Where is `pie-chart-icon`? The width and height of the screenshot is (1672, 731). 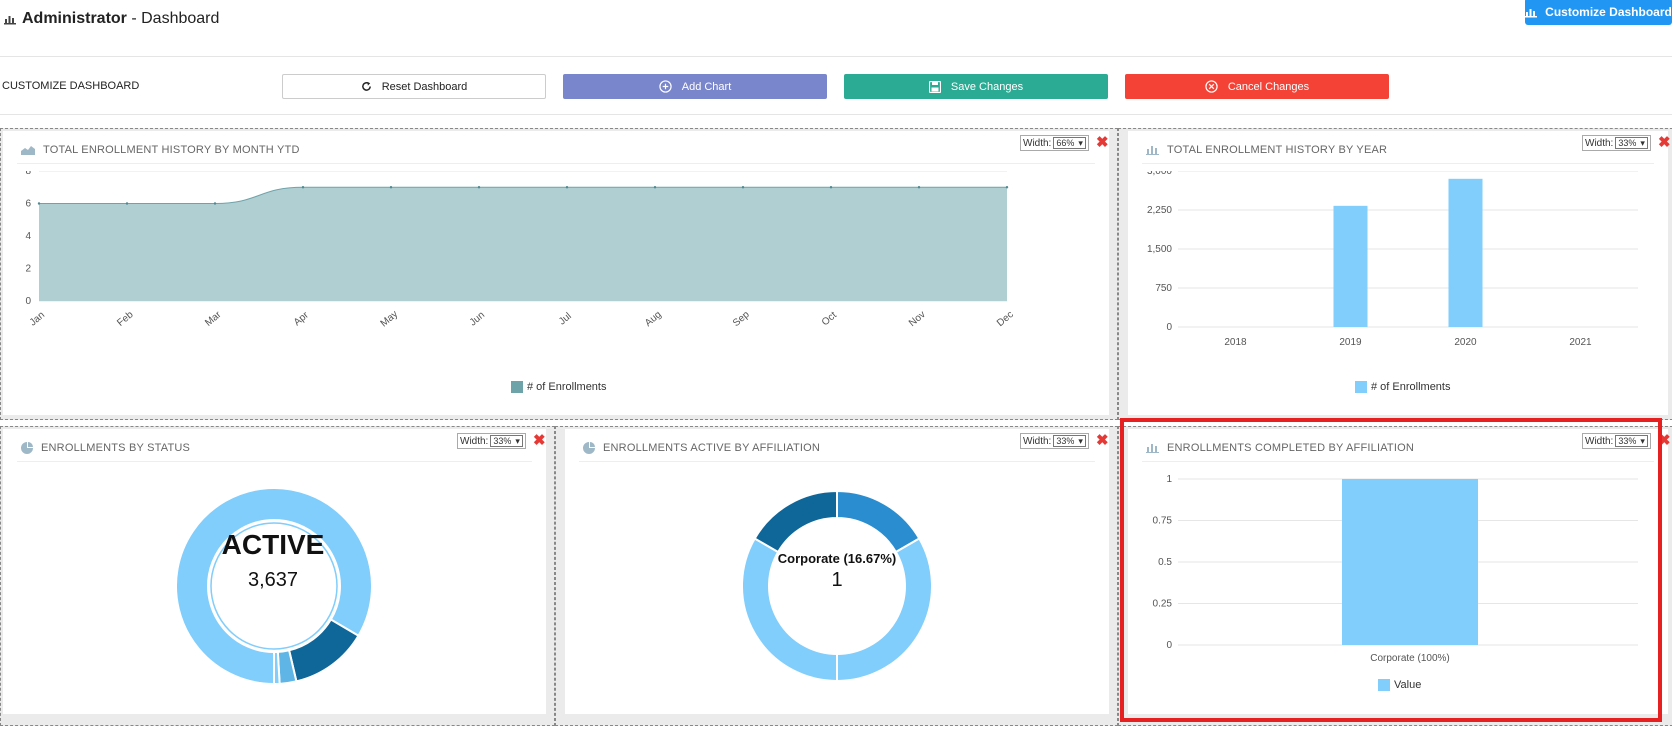
pie-chart-icon is located at coordinates (27, 448).